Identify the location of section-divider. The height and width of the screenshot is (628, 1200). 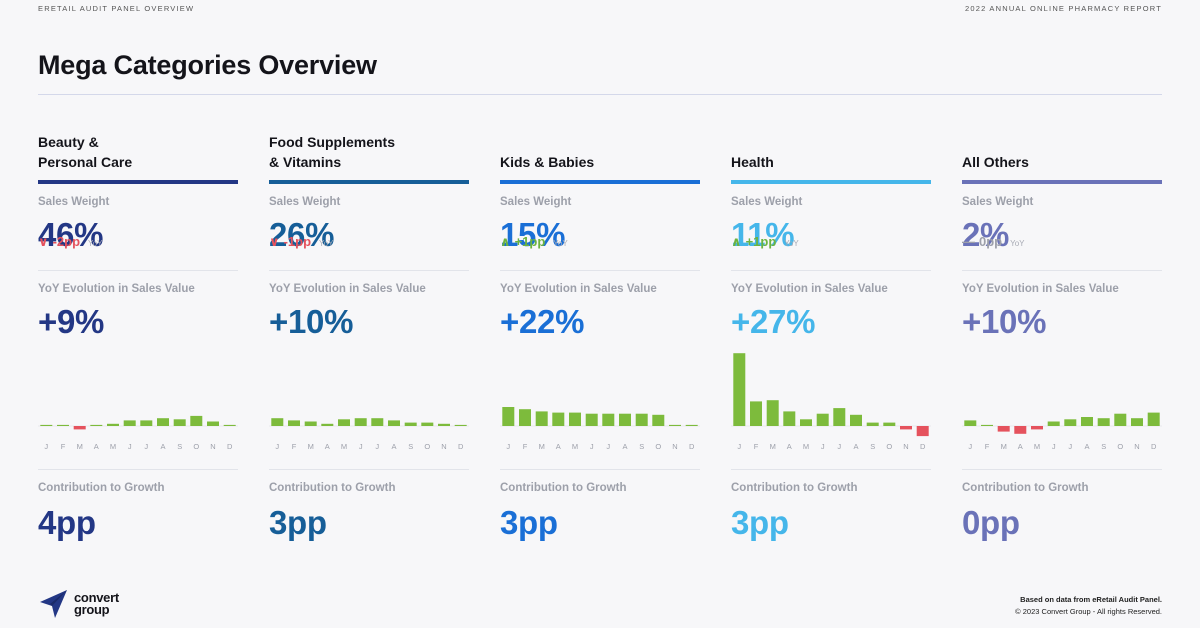
(600, 469).